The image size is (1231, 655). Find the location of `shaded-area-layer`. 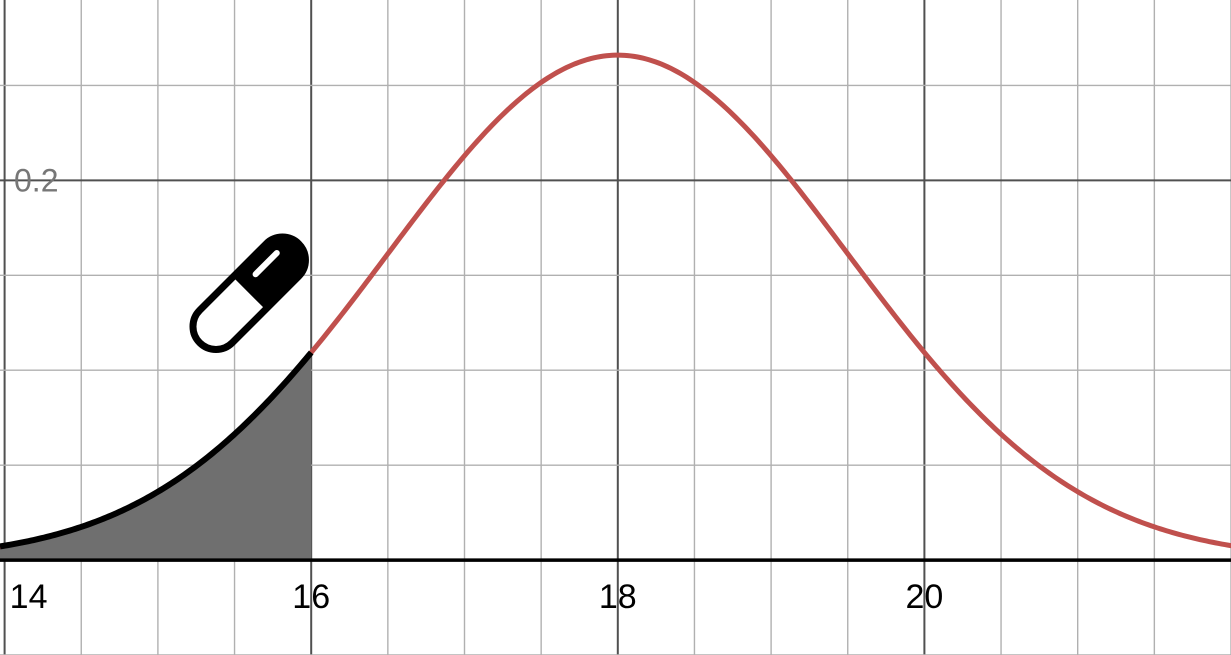

shaded-area-layer is located at coordinates (155, 456).